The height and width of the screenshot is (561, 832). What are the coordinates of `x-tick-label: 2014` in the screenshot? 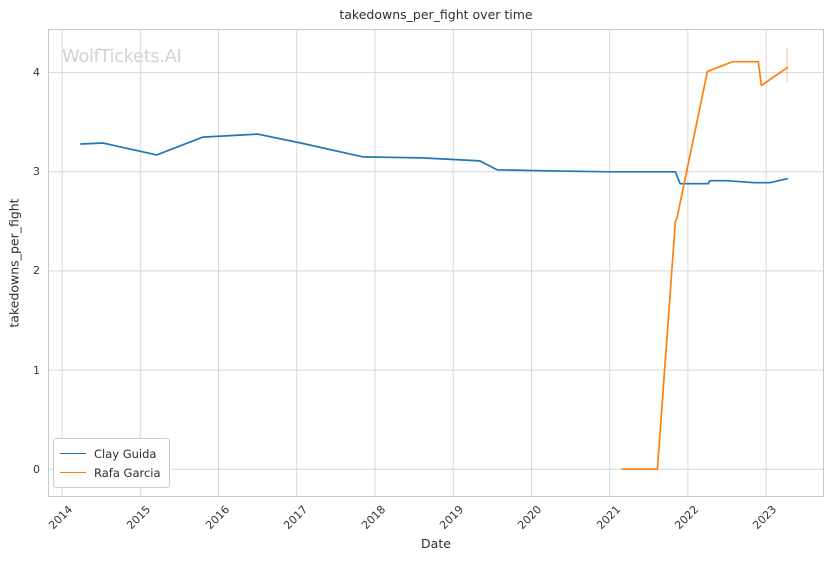 It's located at (61, 517).